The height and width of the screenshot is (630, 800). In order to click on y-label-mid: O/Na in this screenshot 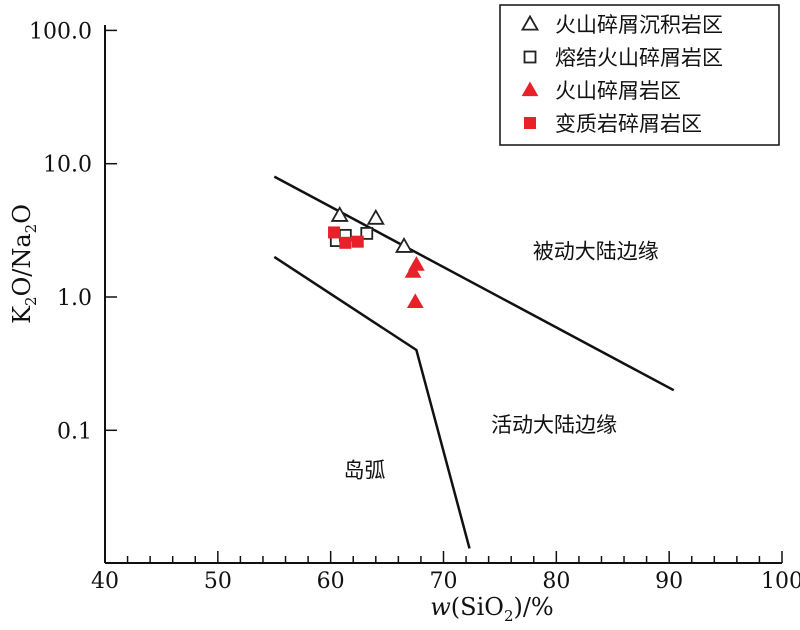, I will do `click(22, 264)`.